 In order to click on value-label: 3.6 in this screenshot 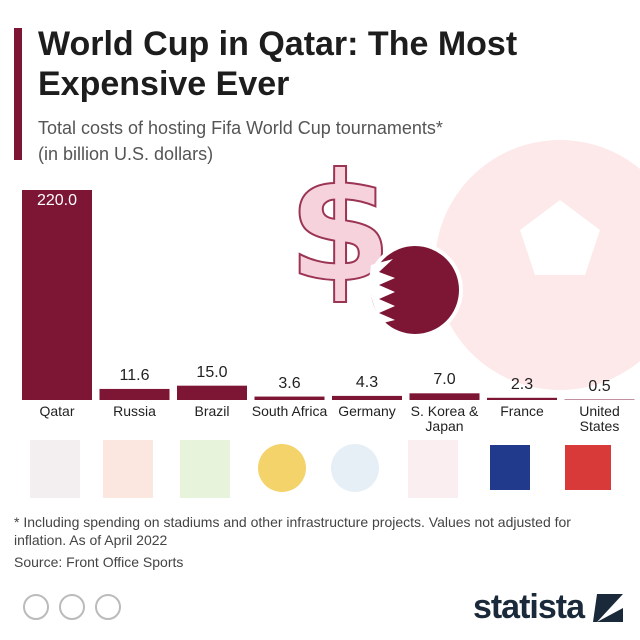, I will do `click(289, 383)`.